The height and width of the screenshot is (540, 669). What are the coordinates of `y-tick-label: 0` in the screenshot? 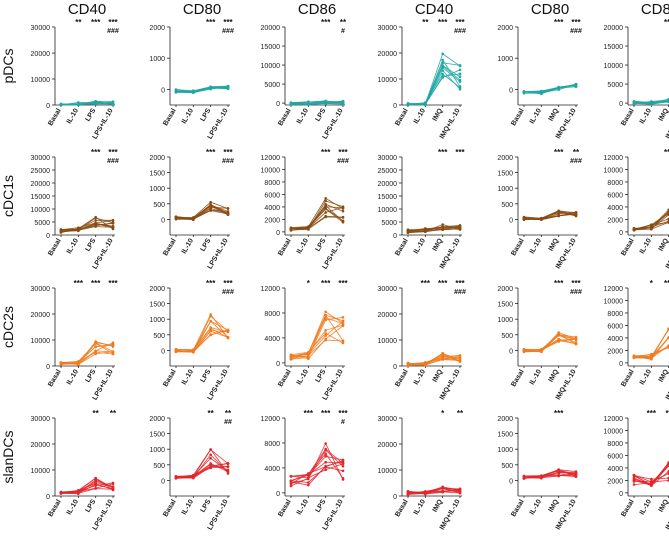 It's located at (163, 481).